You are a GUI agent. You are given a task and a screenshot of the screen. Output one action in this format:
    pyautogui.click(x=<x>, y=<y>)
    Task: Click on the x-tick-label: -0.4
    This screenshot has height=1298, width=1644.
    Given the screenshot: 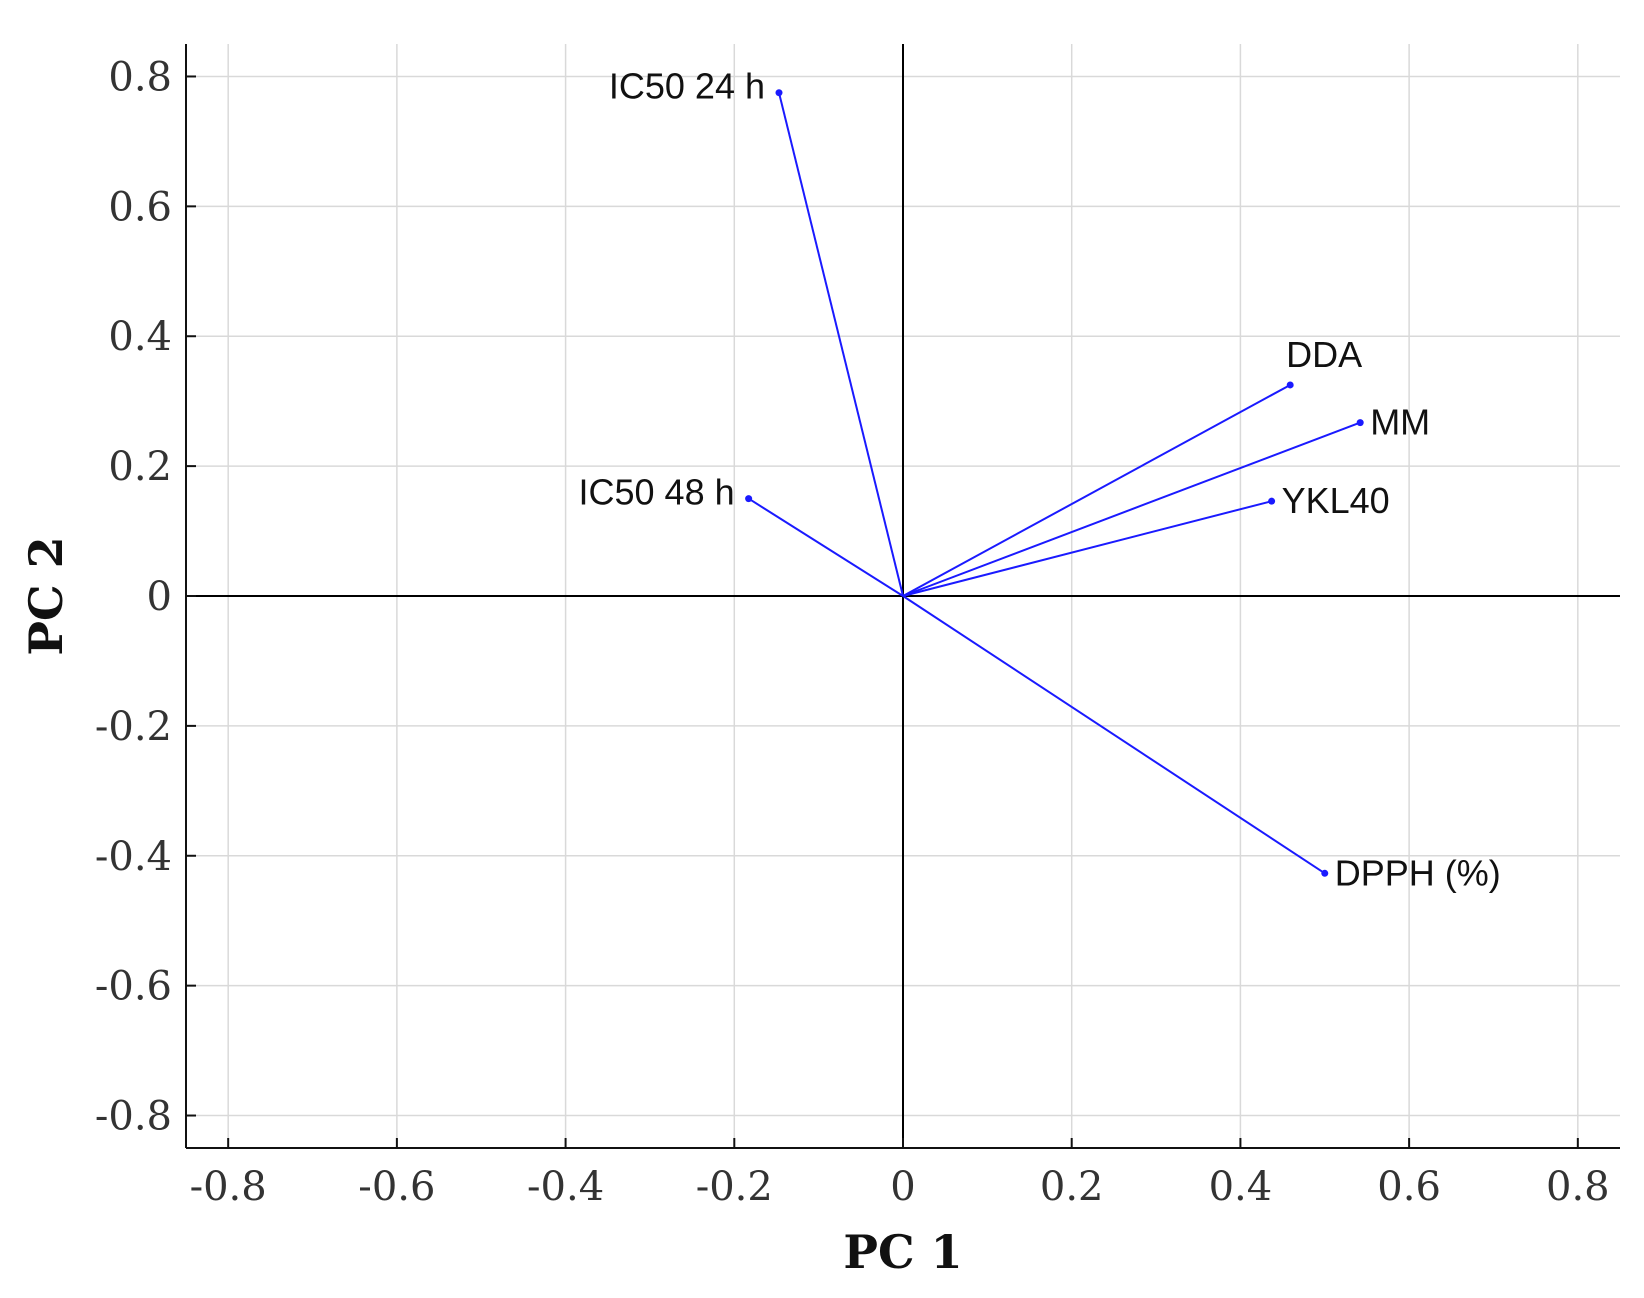 What is the action you would take?
    pyautogui.click(x=565, y=1187)
    